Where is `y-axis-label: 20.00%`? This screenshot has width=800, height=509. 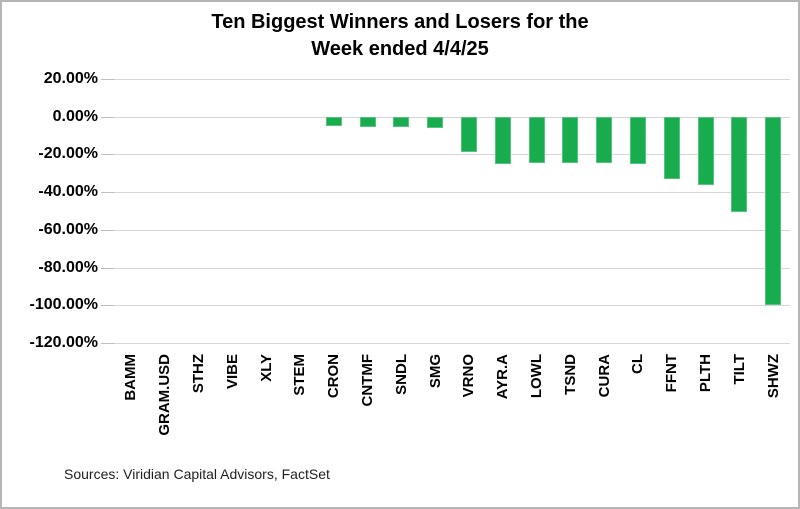 y-axis-label: 20.00% is located at coordinates (70, 78).